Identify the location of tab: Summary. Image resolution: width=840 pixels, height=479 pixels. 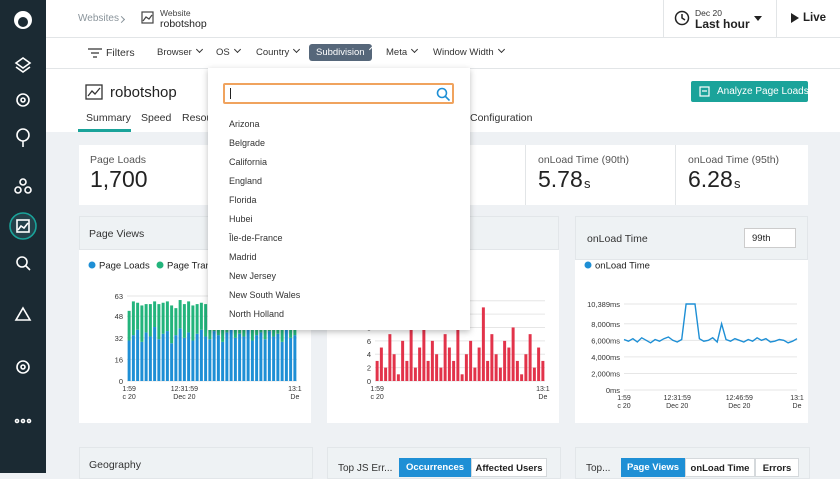
(108, 118).